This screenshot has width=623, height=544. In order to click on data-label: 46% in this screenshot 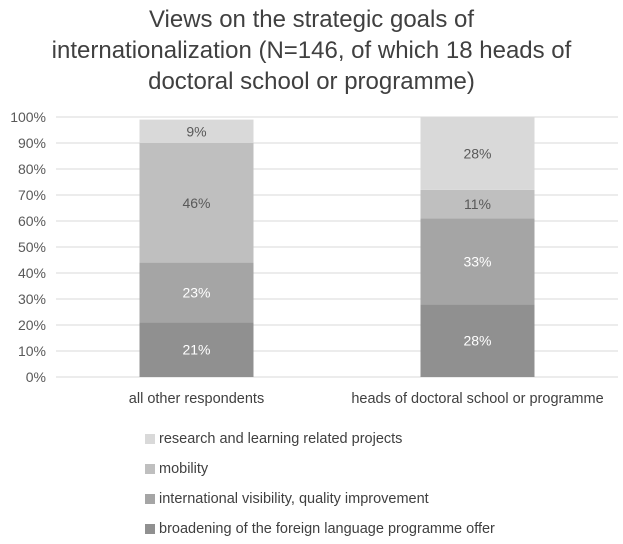, I will do `click(196, 203)`.